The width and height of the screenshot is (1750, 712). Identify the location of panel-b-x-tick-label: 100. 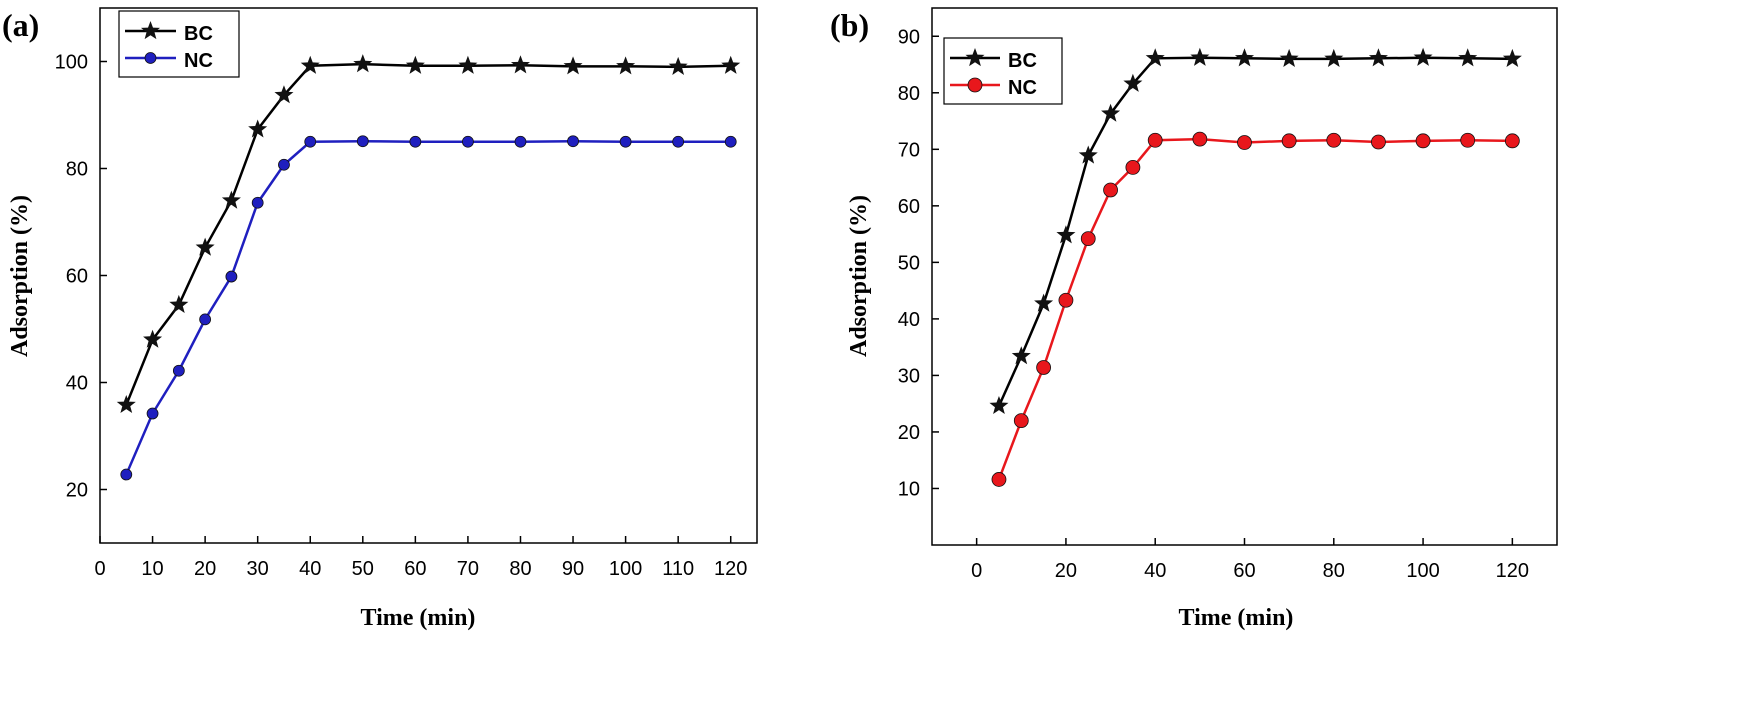
(1422, 571).